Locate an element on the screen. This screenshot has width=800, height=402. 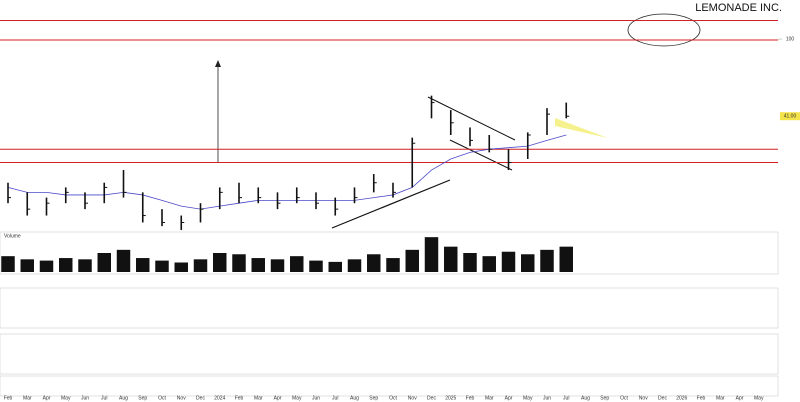
rsi-panel is located at coordinates (389, 308).